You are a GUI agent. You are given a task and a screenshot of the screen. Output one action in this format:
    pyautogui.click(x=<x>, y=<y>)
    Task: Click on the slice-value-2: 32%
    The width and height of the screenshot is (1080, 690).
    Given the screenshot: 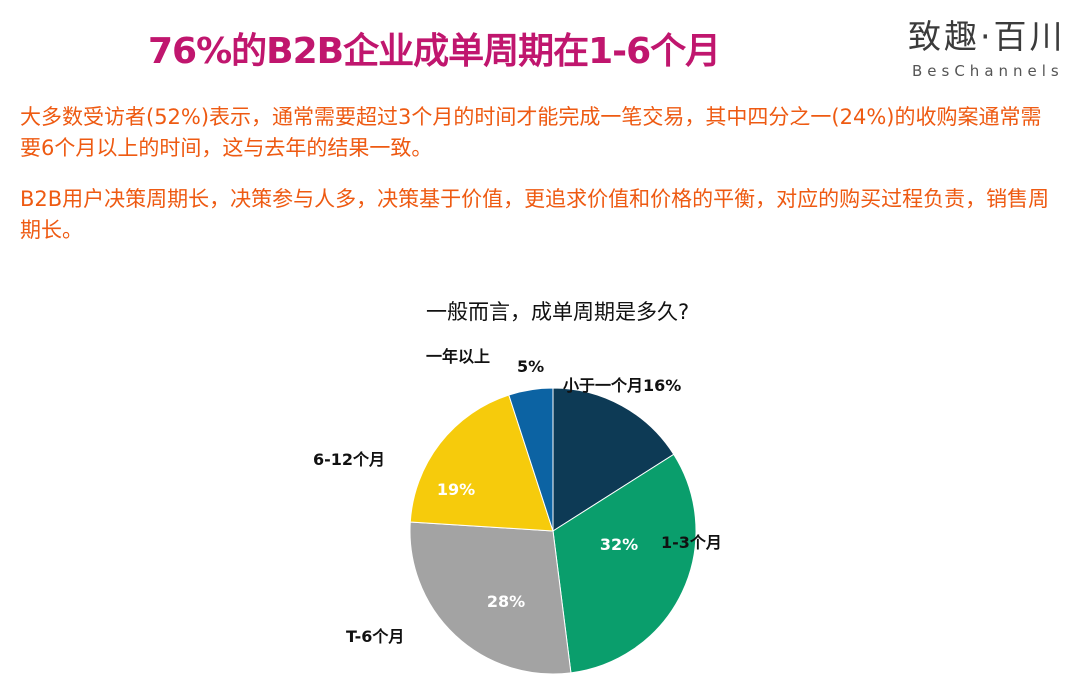 What is the action you would take?
    pyautogui.click(x=619, y=544)
    